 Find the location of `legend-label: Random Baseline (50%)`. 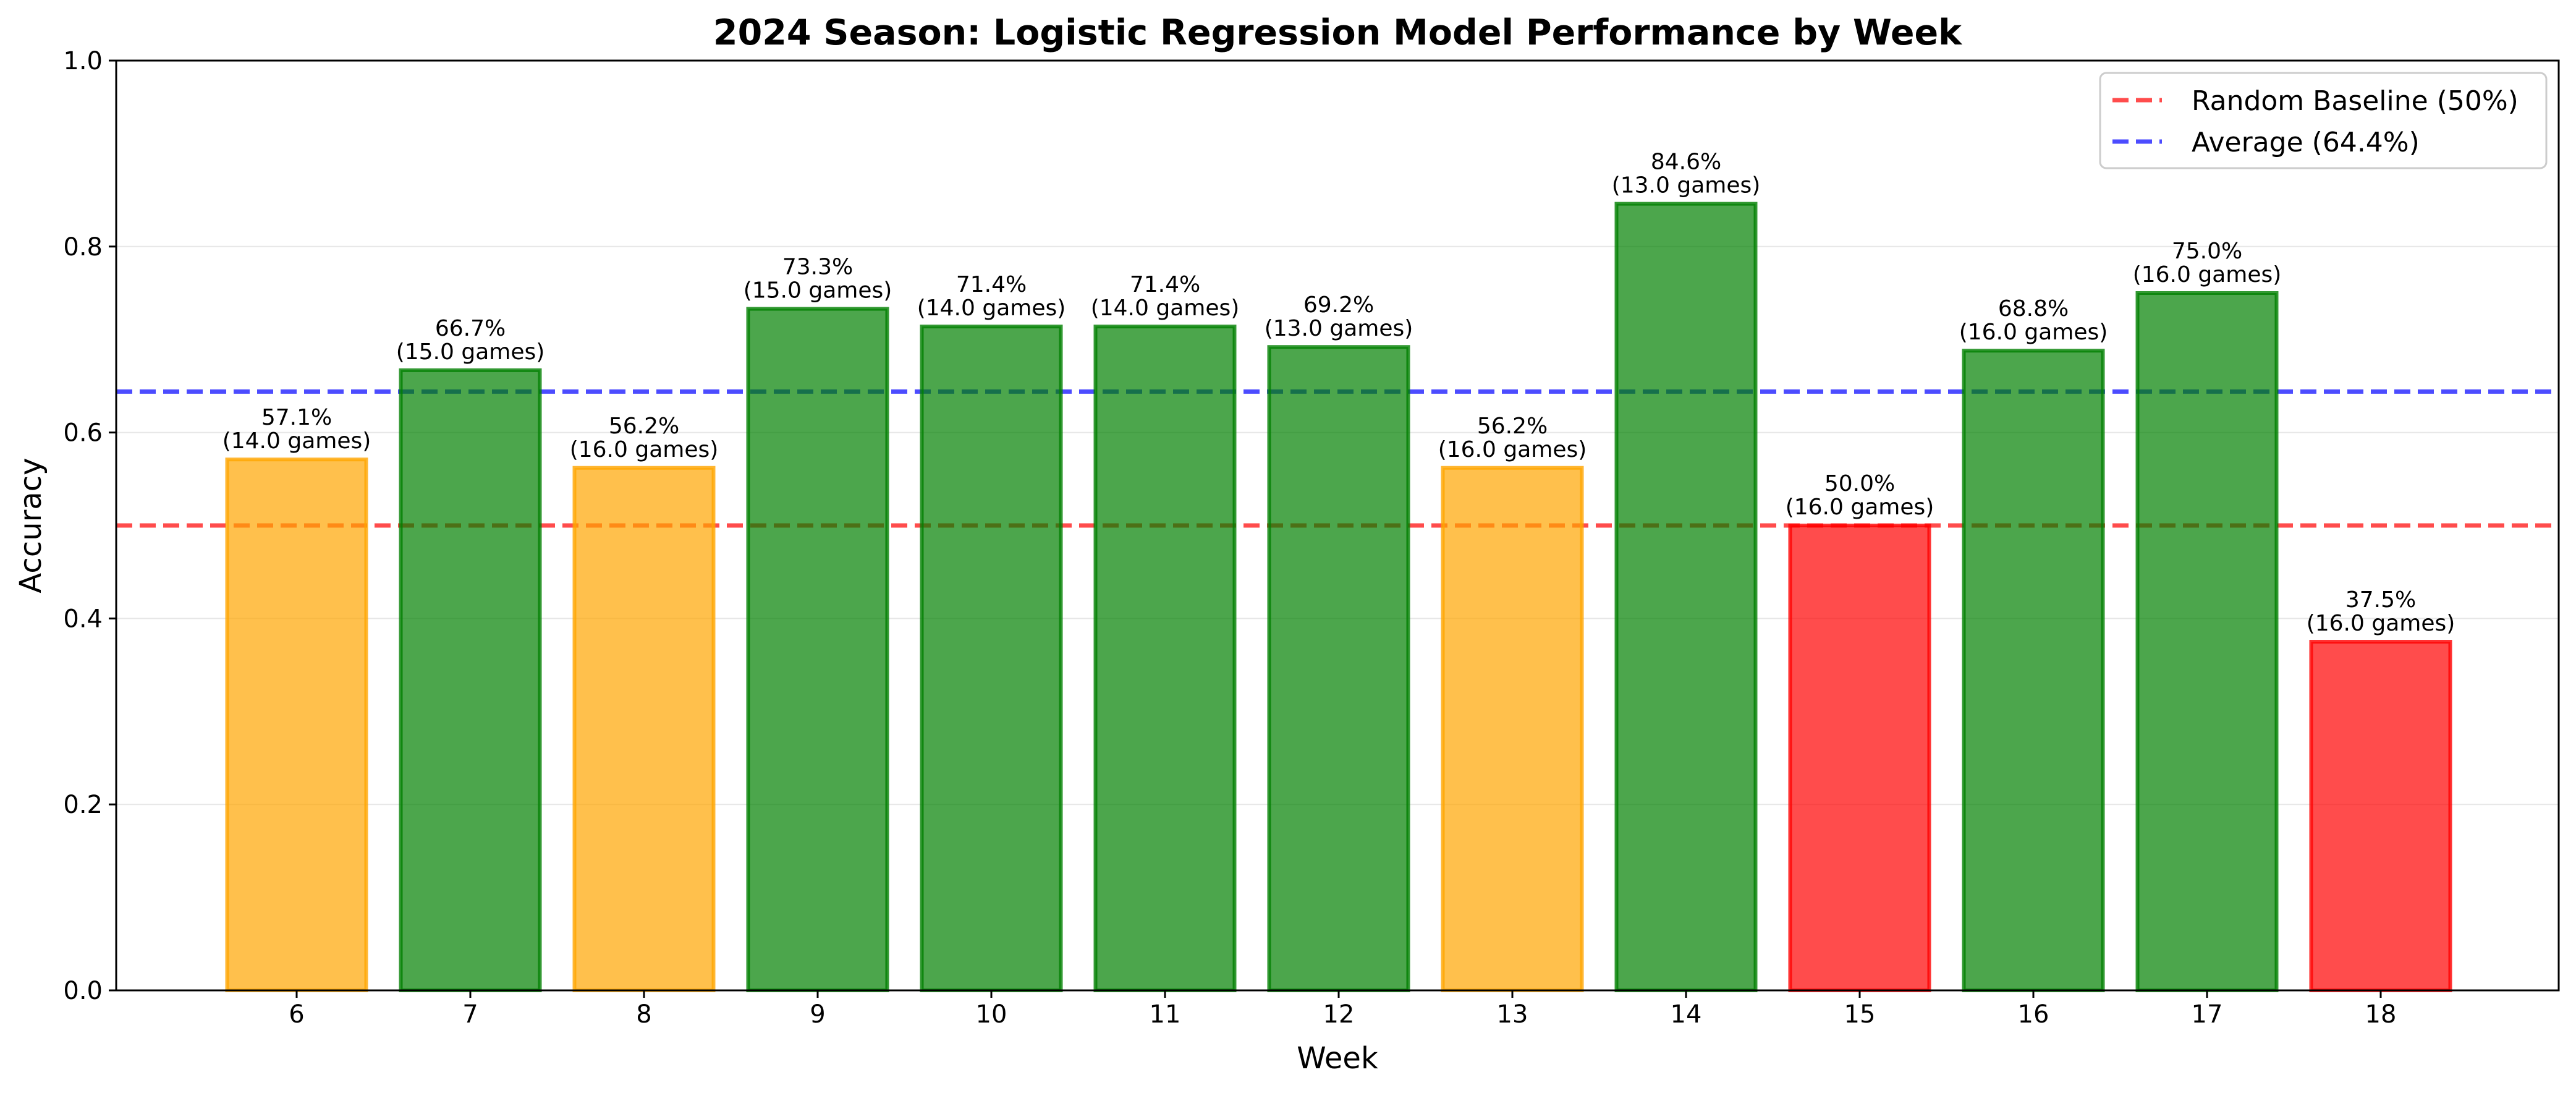

legend-label: Random Baseline (50%) is located at coordinates (2355, 101).